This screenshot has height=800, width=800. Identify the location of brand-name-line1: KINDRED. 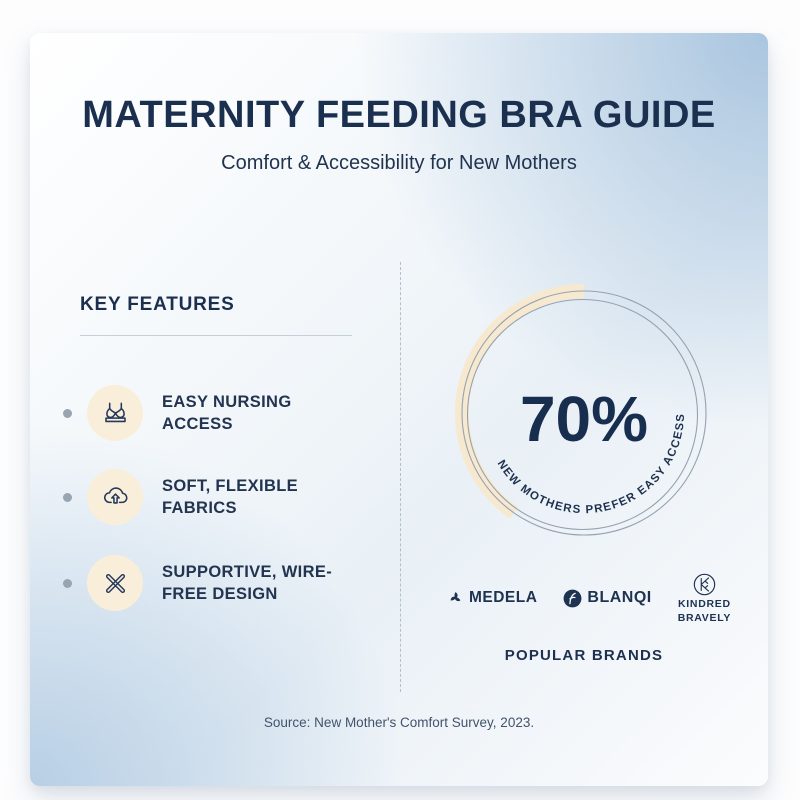
(704, 603).